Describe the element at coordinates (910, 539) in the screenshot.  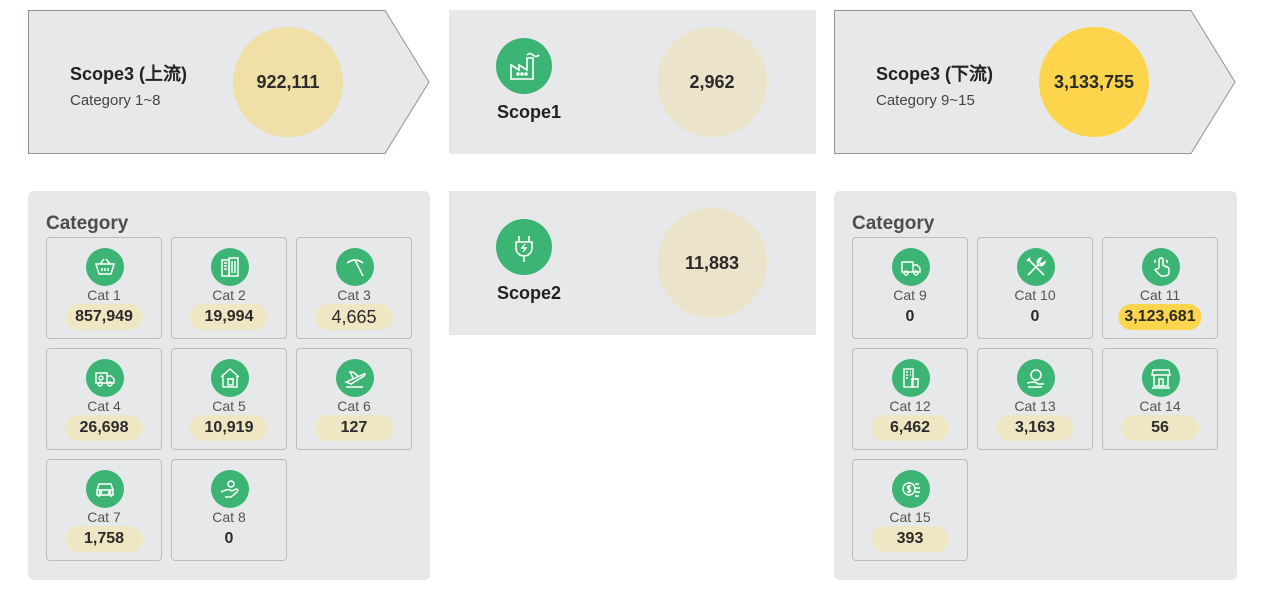
I see `category-value: 393` at that location.